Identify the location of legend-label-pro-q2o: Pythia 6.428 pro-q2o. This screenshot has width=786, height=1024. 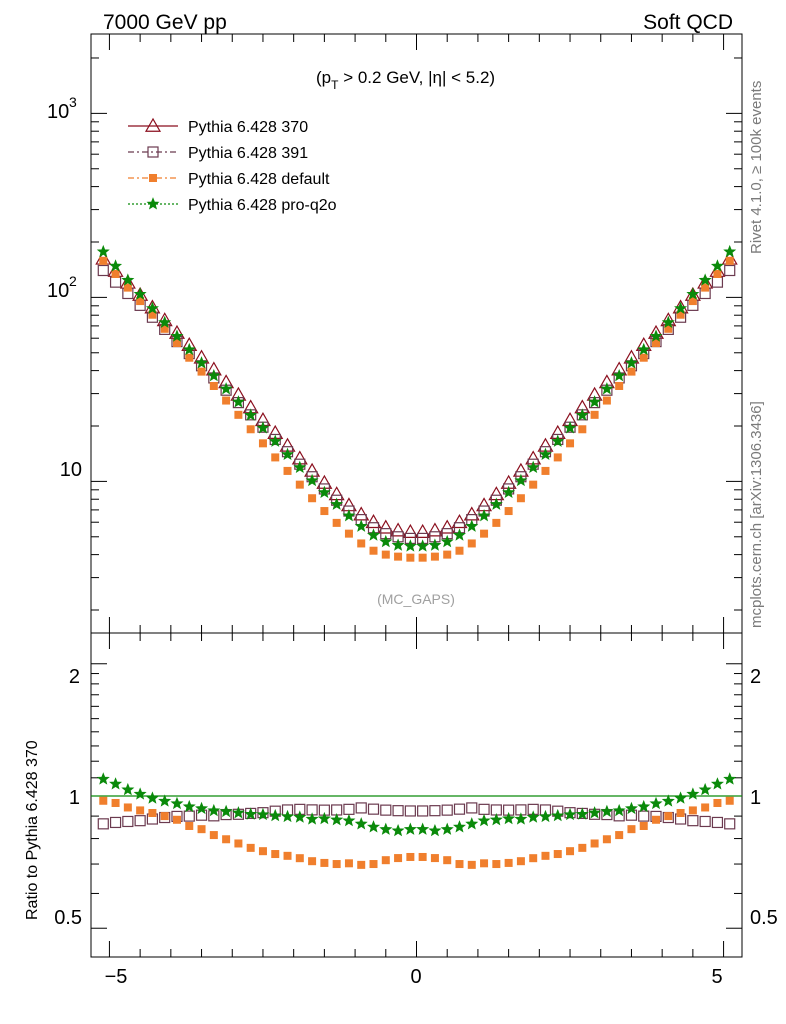
(262, 205).